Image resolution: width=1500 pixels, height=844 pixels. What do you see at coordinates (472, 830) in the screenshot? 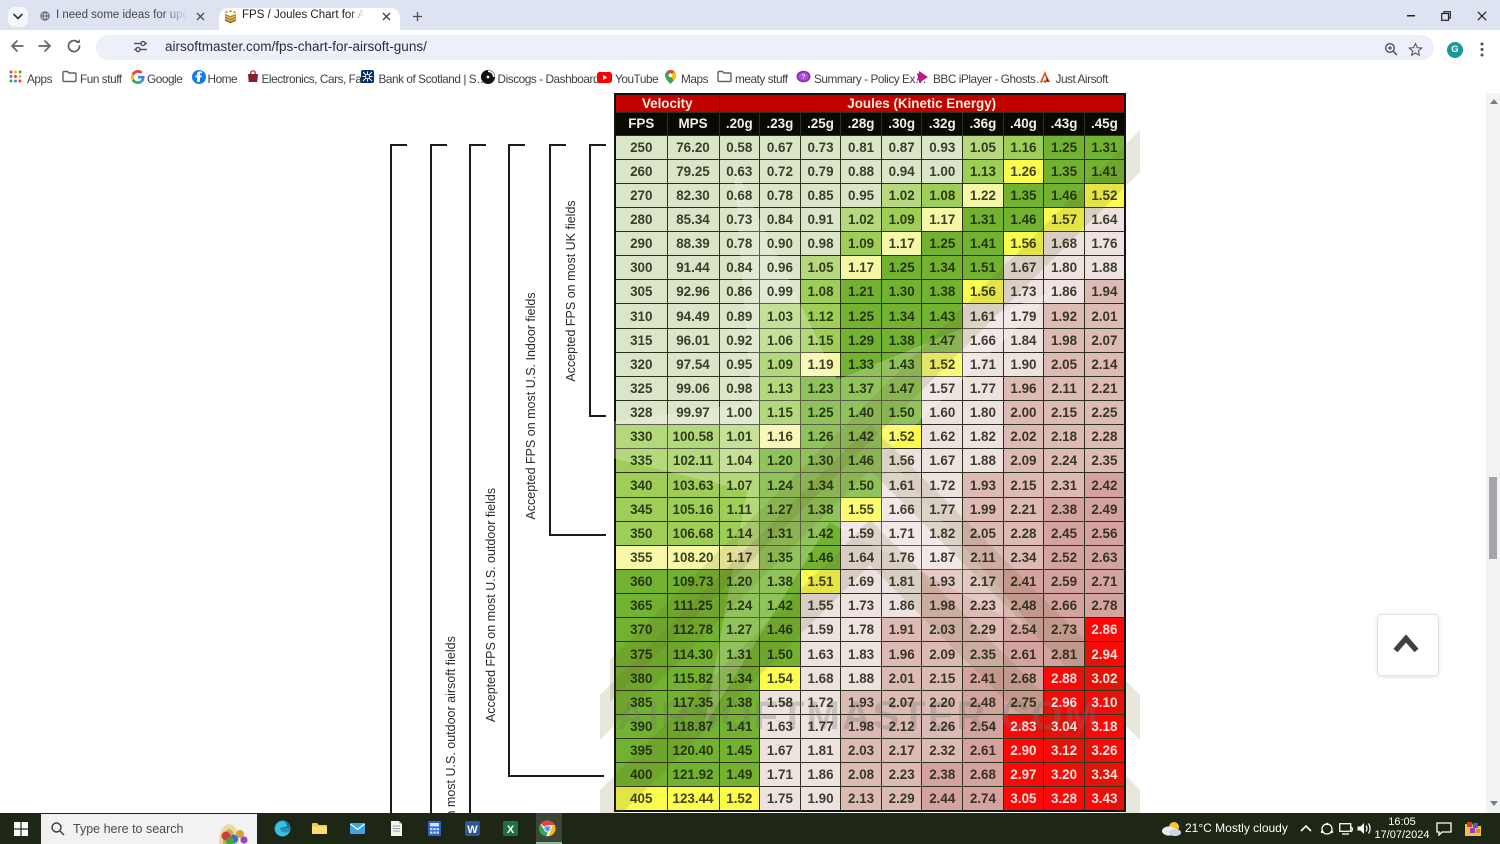
I see `svg-text: W` at bounding box center [472, 830].